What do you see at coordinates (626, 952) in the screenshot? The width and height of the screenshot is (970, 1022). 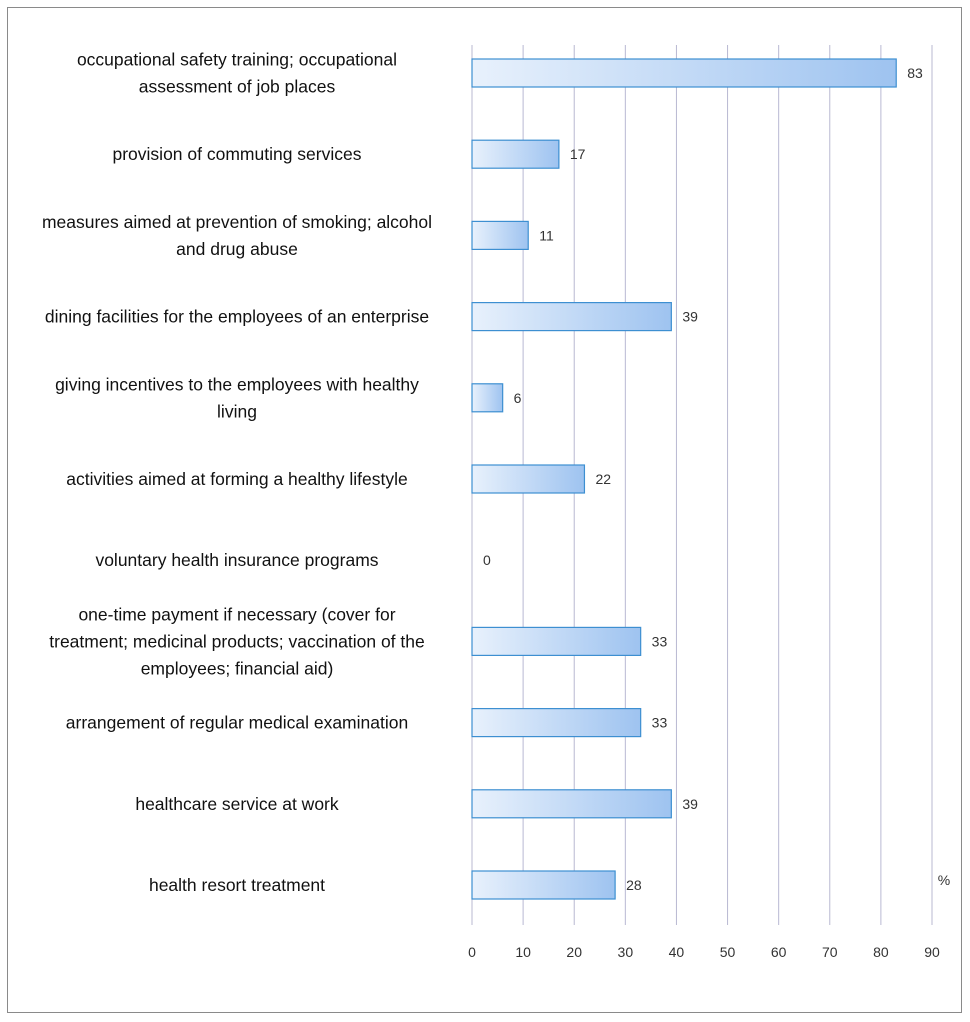 I see `x-tick-label: 30` at bounding box center [626, 952].